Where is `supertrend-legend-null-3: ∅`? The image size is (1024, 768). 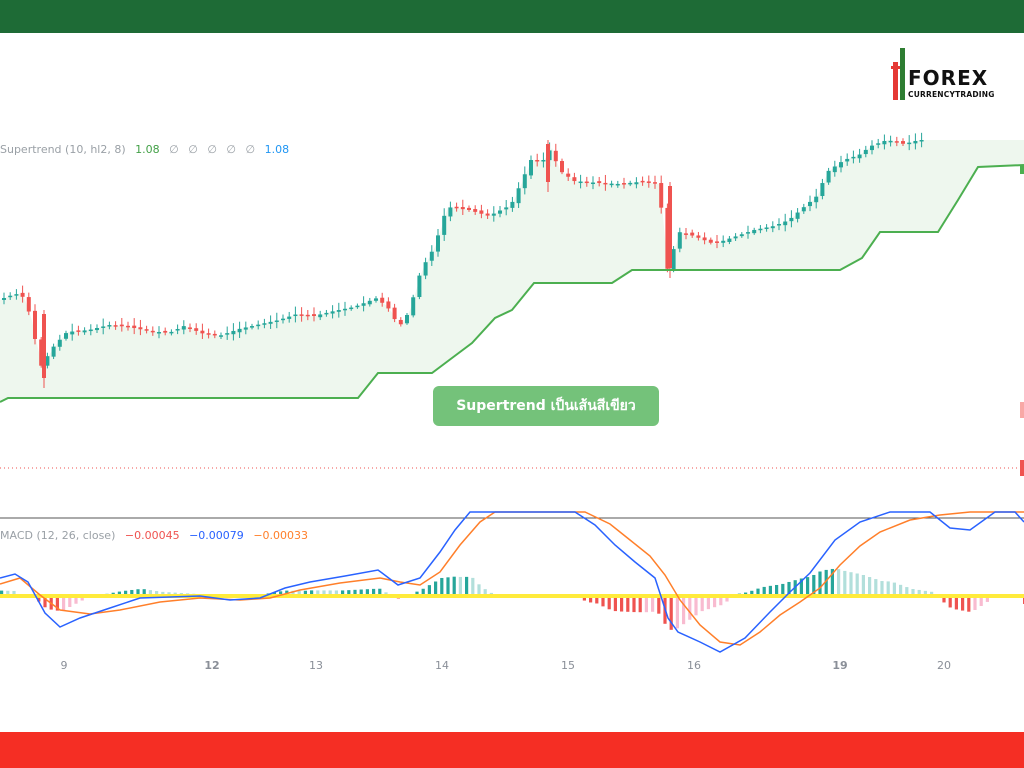 supertrend-legend-null-3: ∅ is located at coordinates (212, 149).